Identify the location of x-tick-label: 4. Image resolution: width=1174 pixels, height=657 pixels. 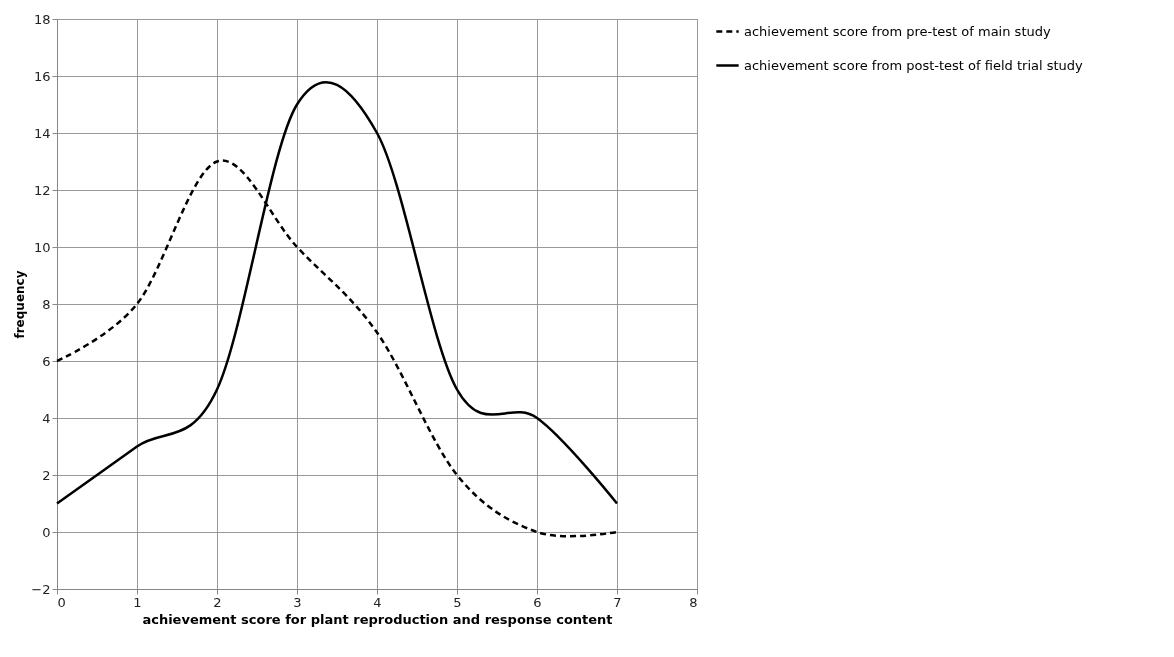
(377, 602).